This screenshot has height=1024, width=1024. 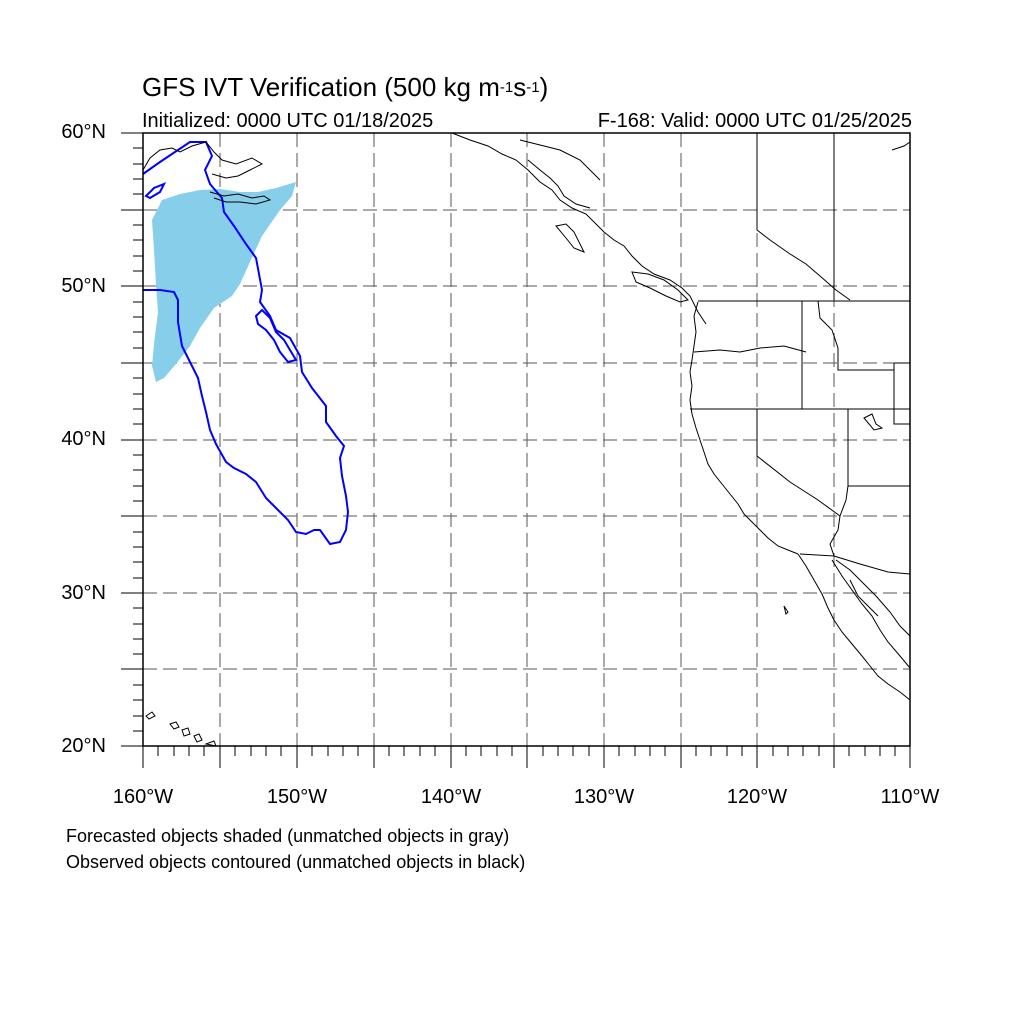 What do you see at coordinates (83, 746) in the screenshot?
I see `lat-label-20n: 20°N` at bounding box center [83, 746].